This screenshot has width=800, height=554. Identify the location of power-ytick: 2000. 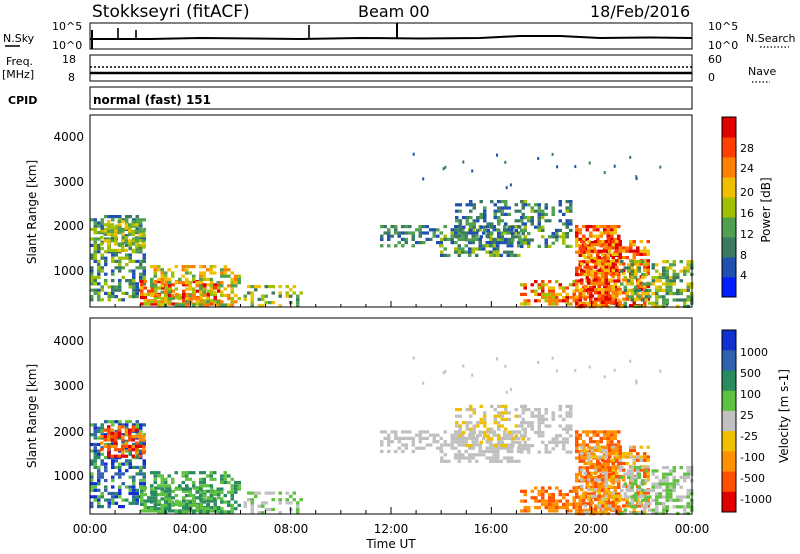
(68, 226).